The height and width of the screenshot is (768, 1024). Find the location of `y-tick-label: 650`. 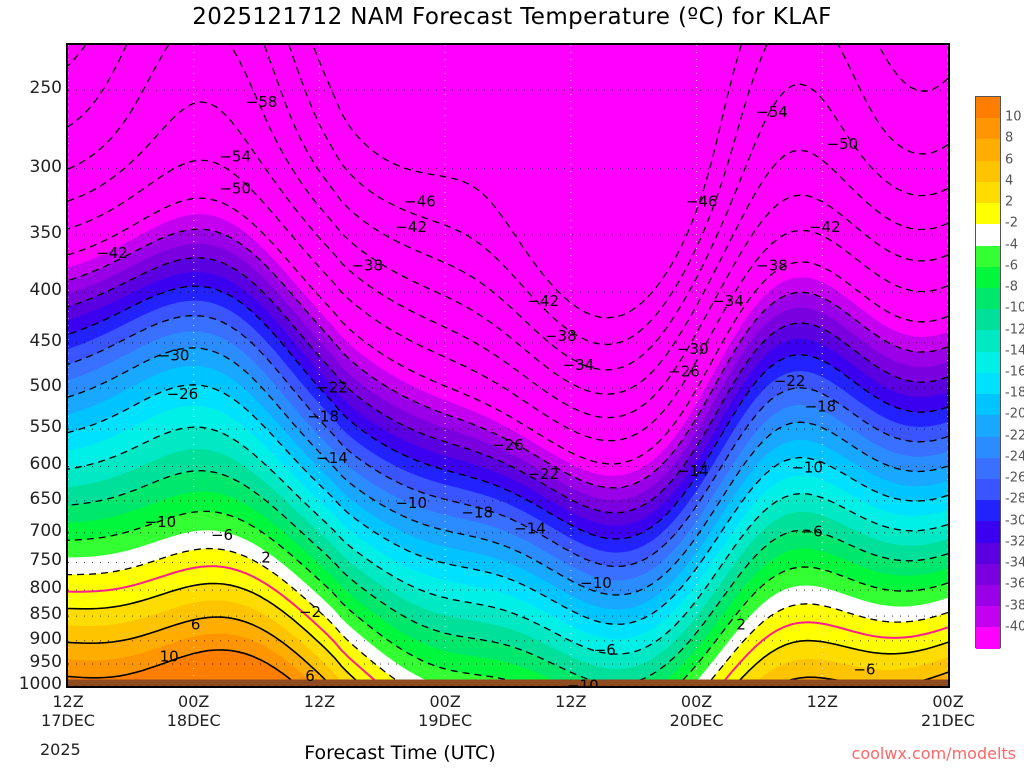

y-tick-label: 650 is located at coordinates (45, 498).